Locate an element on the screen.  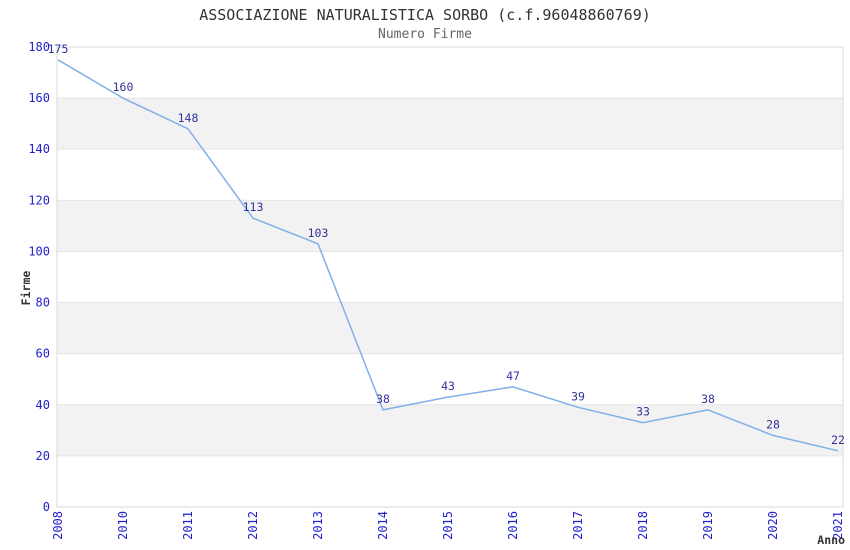
y-tick-label: 120 is located at coordinates (39, 200).